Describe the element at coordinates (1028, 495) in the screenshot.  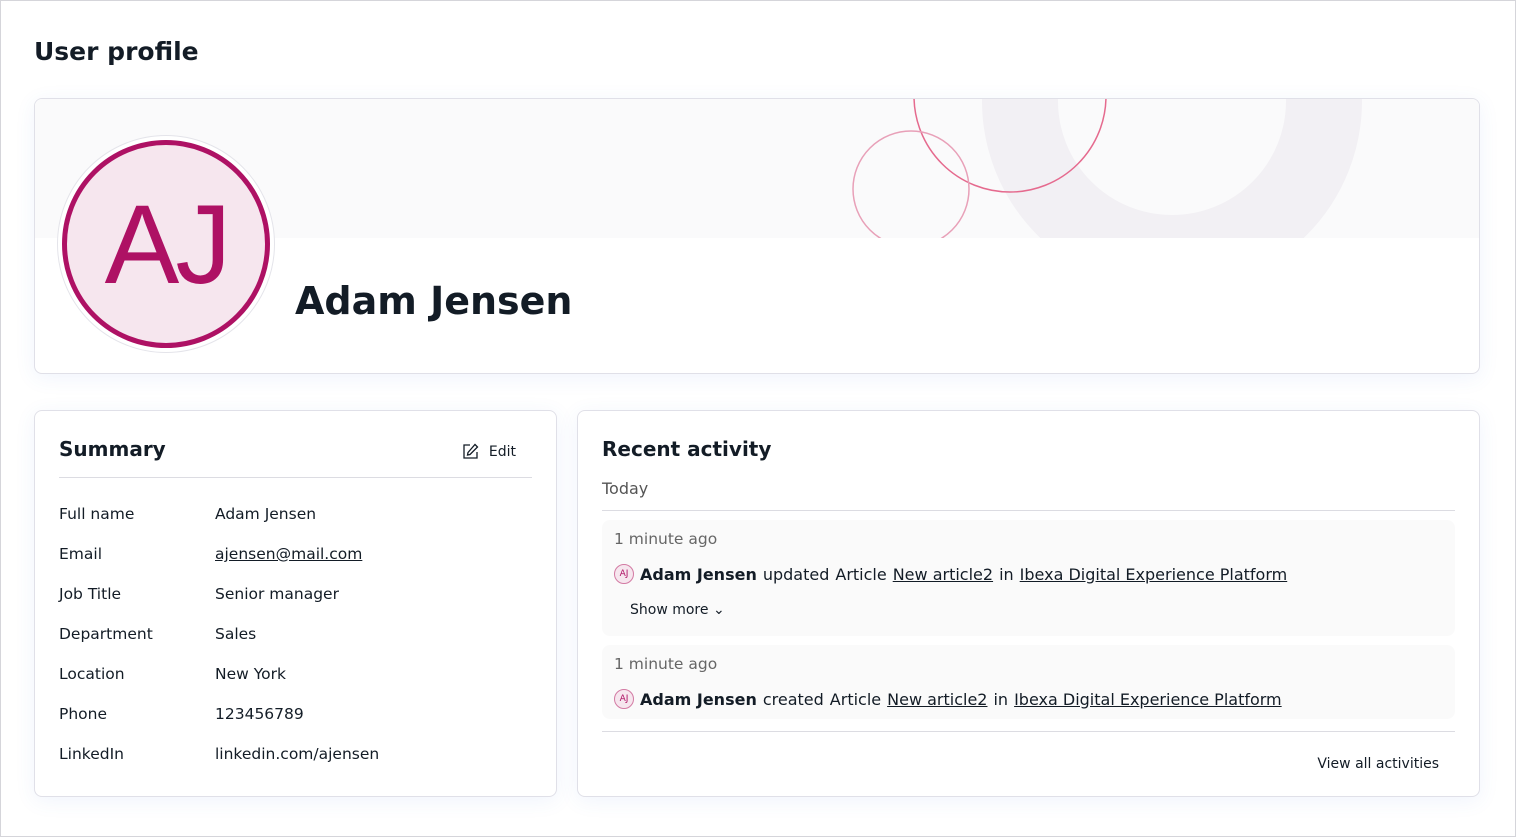
I see `activity-group-label: Today` at that location.